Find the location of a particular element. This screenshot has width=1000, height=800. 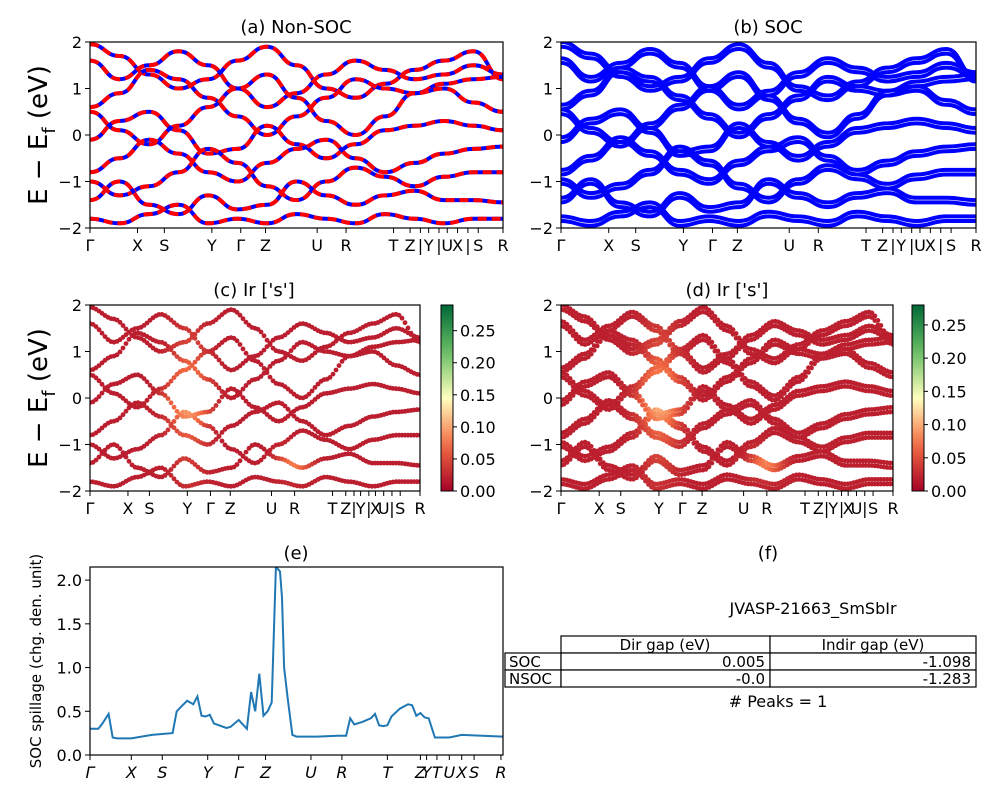

panel-b-xticks: Γ X S Y Γ Z U R T Z | Y | U X | S R is located at coordinates (769, 241).